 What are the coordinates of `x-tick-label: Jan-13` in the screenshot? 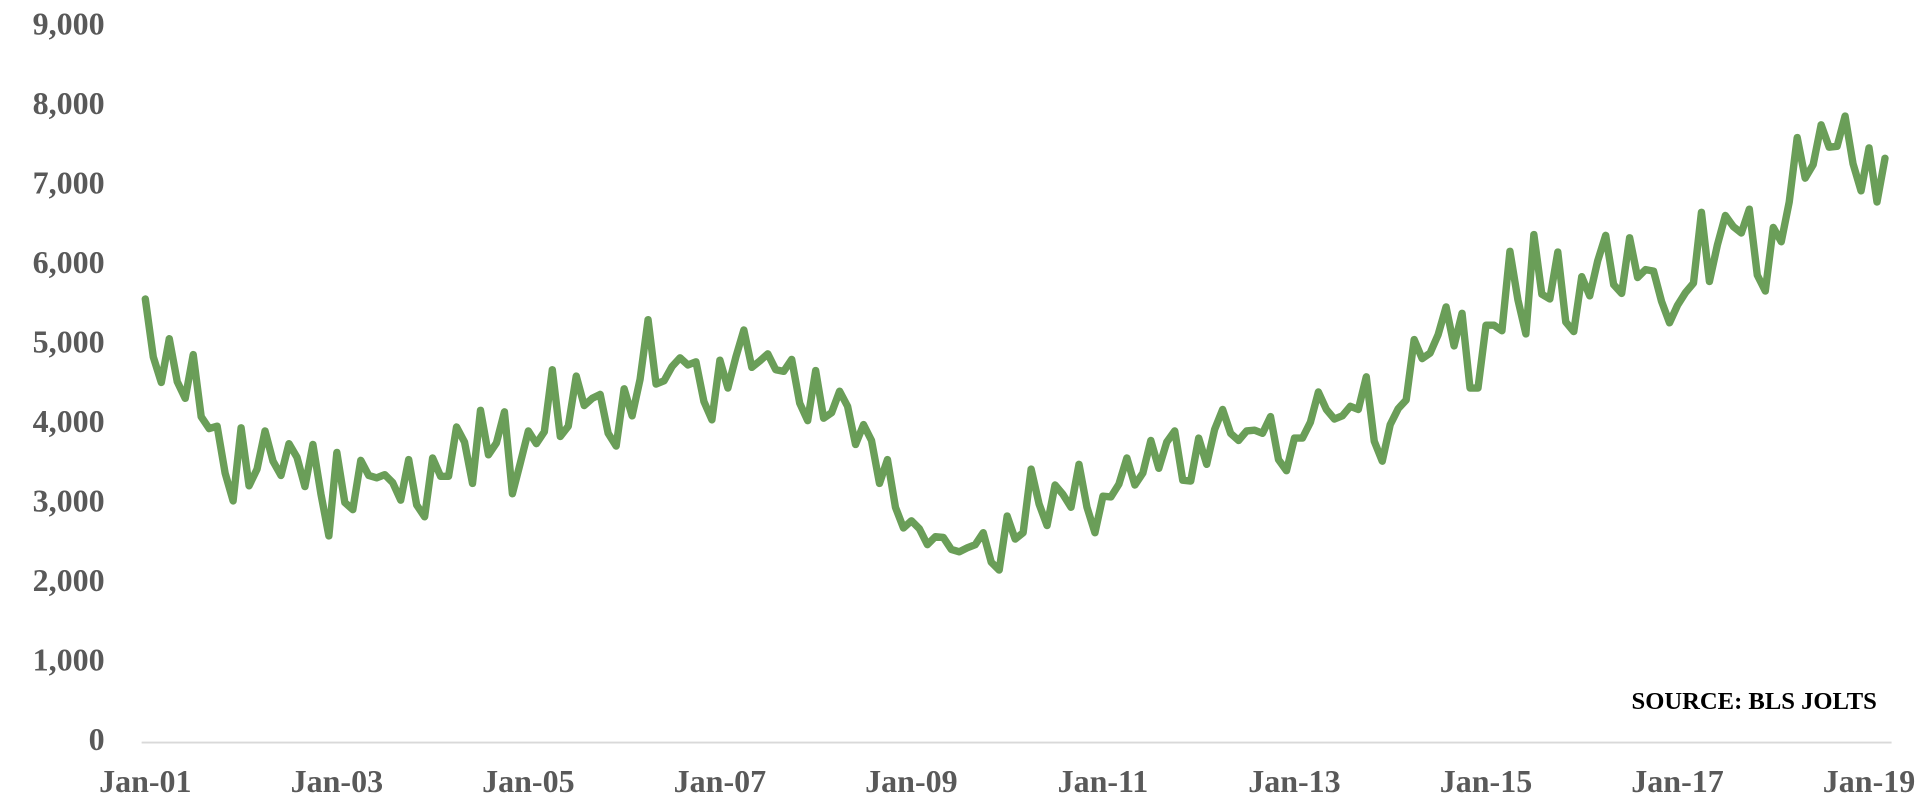 It's located at (1294, 781).